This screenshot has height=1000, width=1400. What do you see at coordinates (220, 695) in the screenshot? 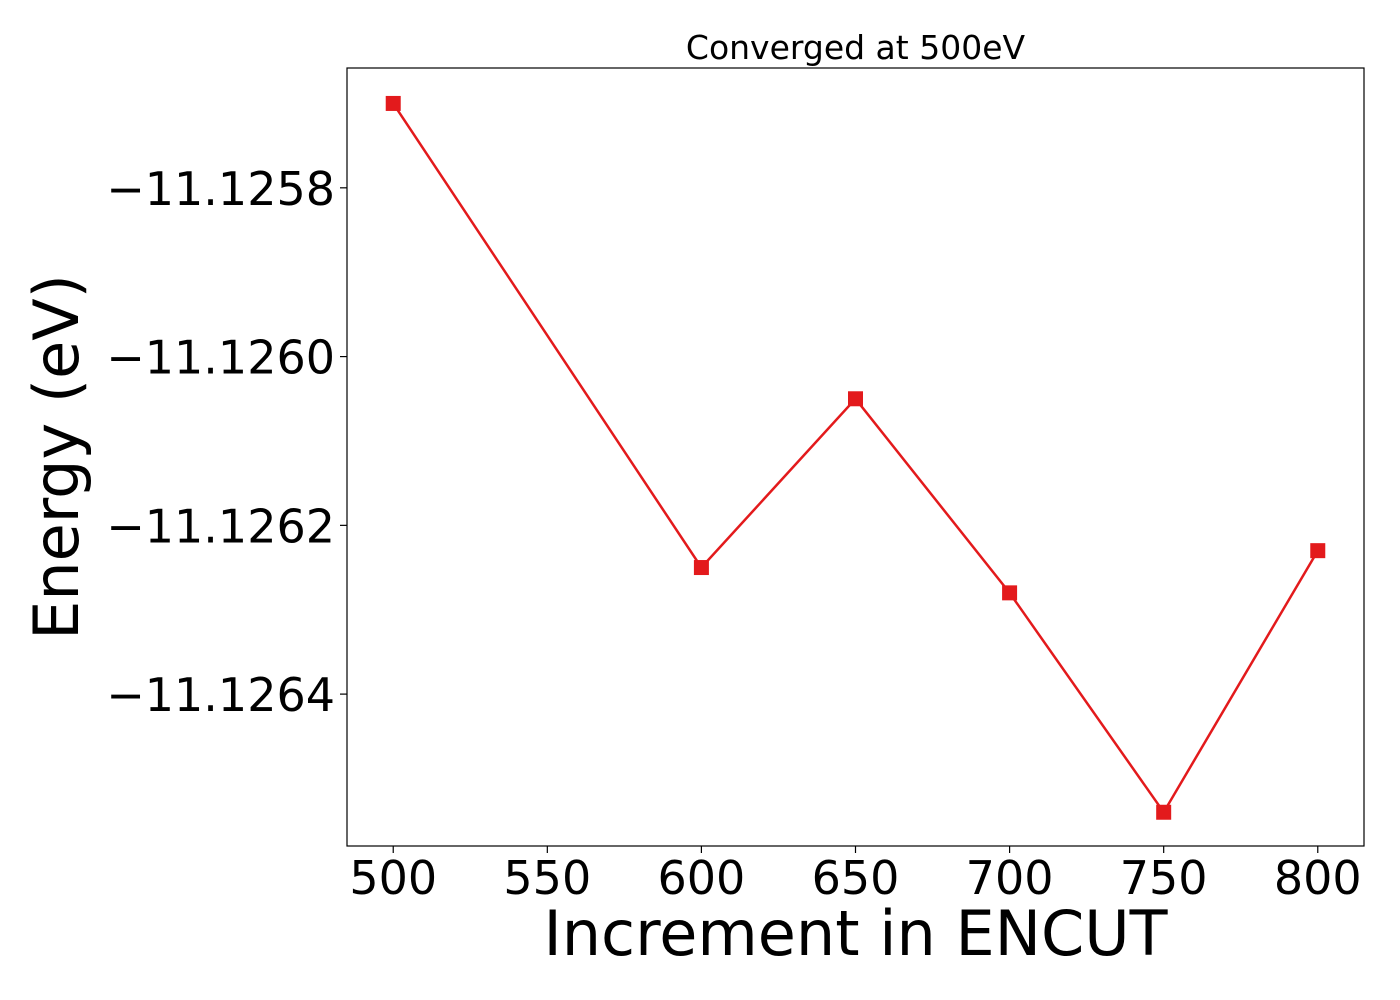
I see `y-tick-label: −11.1264` at bounding box center [220, 695].